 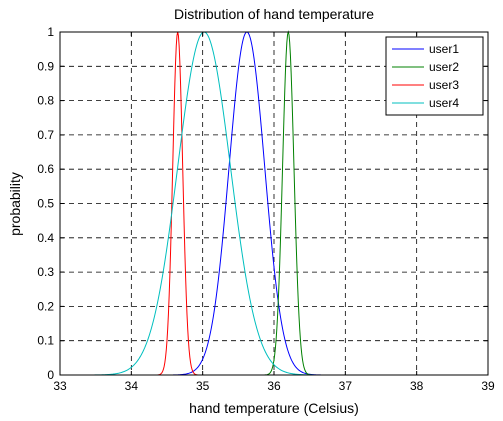 I want to click on y-tick-label: 0.9, so click(x=45, y=66).